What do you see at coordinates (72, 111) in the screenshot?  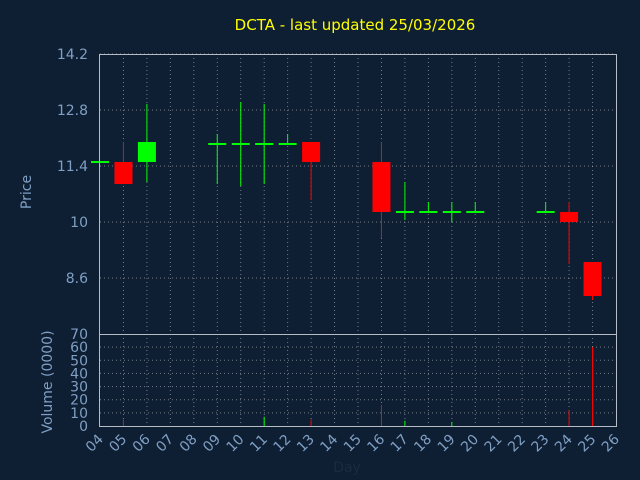 I see `price-tick-label: 12.8` at bounding box center [72, 111].